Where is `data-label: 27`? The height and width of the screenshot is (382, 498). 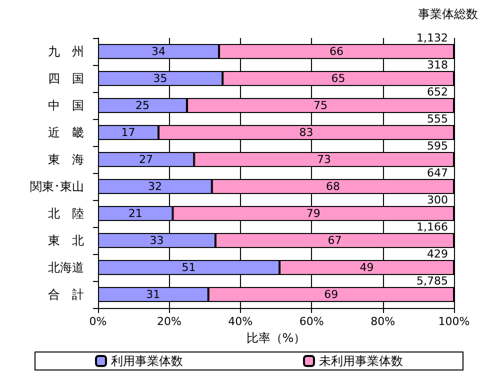
data-label: 27 is located at coordinates (146, 159).